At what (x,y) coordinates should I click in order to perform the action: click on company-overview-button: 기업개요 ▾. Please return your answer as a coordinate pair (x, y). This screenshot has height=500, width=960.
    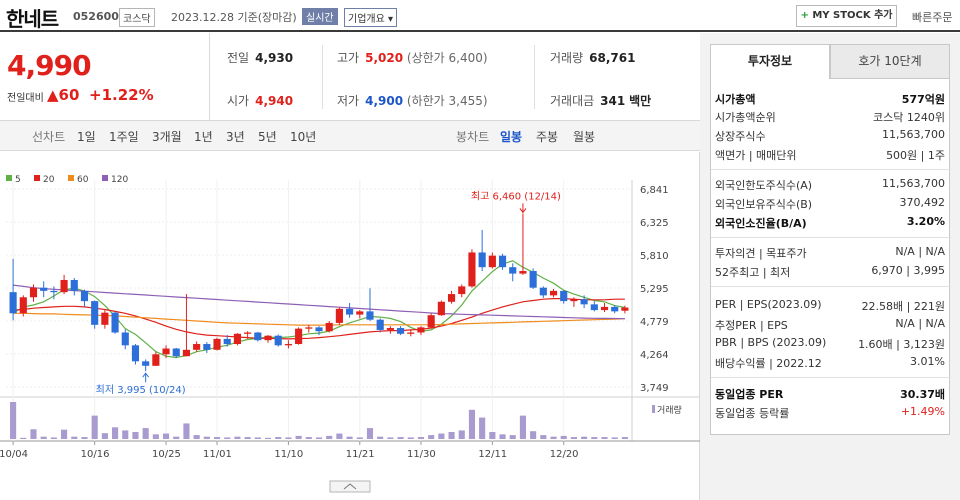
    Looking at the image, I should click on (370, 17).